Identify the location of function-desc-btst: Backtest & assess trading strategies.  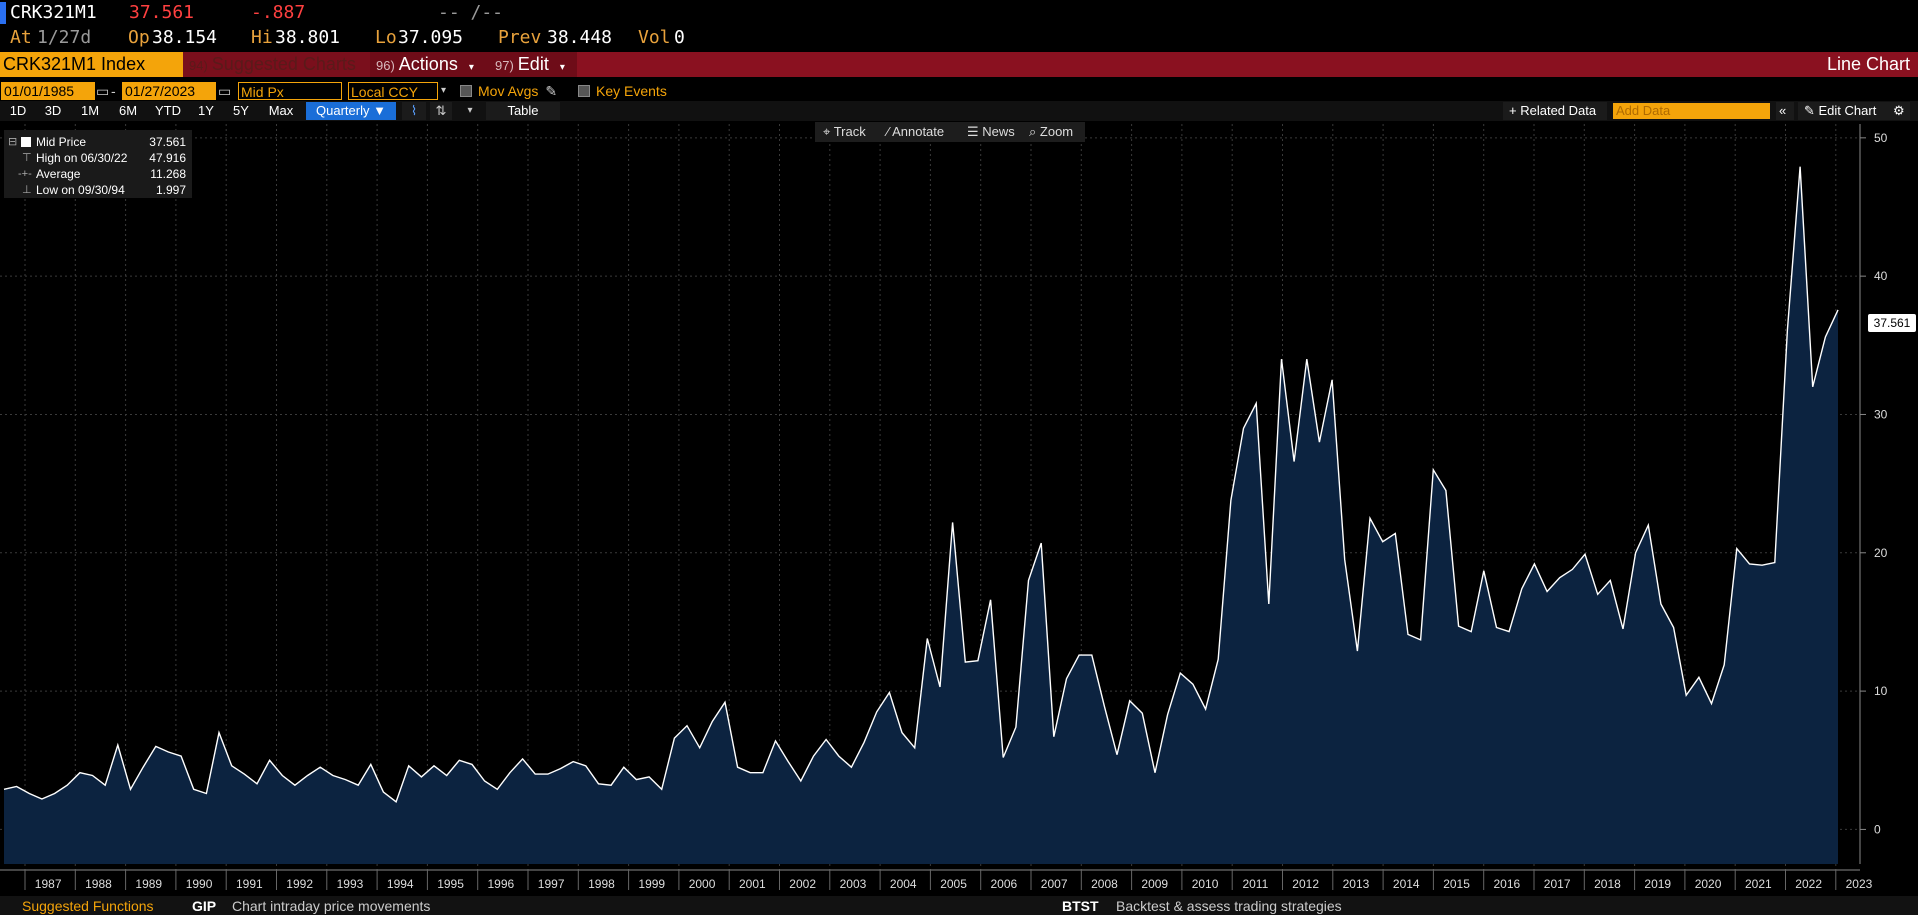
(1229, 906).